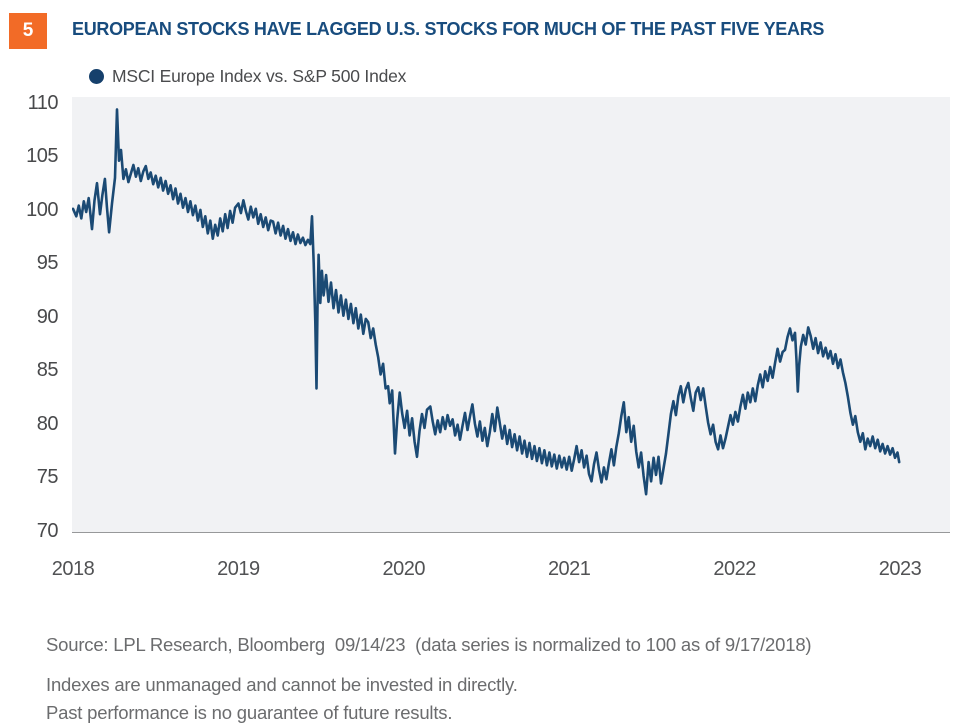 This screenshot has width=955, height=724. What do you see at coordinates (47, 316) in the screenshot?
I see `y-axis-tick-label: 90` at bounding box center [47, 316].